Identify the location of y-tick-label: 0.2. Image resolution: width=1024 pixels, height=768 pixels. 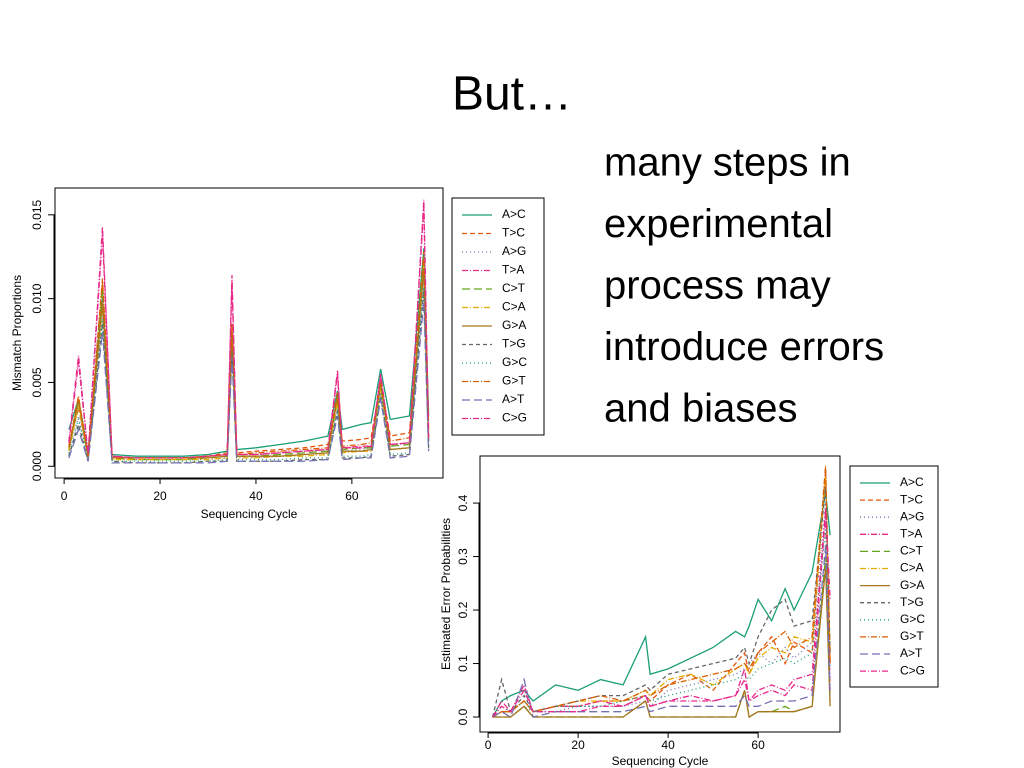
(463, 609).